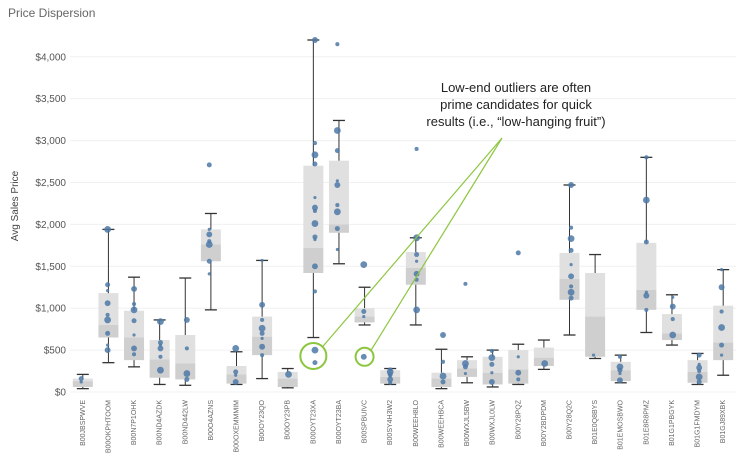  Describe the element at coordinates (698, 424) in the screenshot. I see `x-tick-label: B01G1FMDYM` at that location.